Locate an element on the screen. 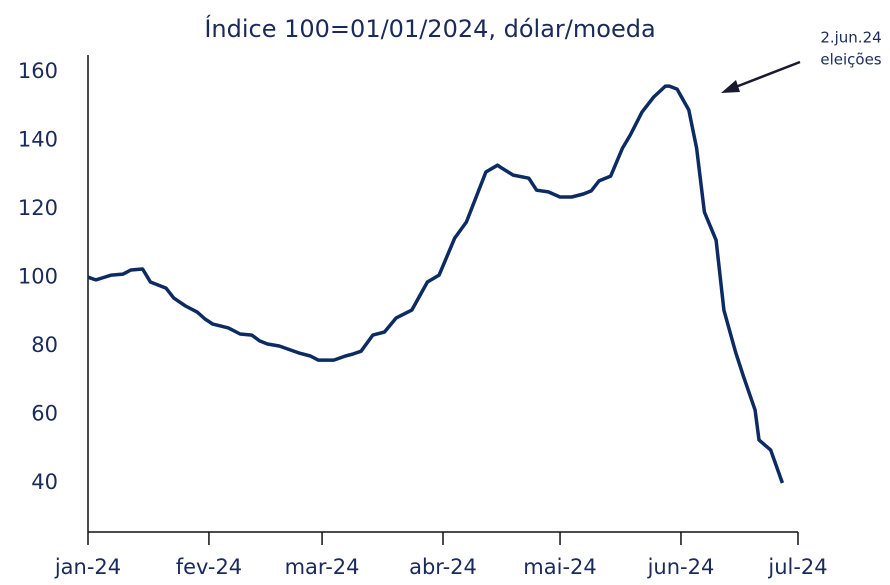 This screenshot has width=890, height=585. annotation-date: 2.jun.24 is located at coordinates (850, 38).